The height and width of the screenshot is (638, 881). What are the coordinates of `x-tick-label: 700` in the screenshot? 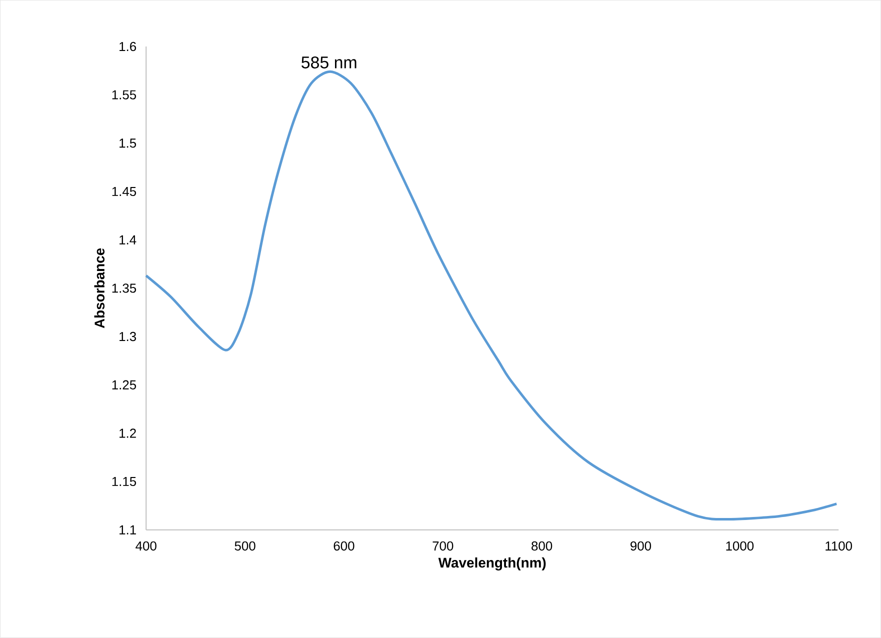 It's located at (443, 546).